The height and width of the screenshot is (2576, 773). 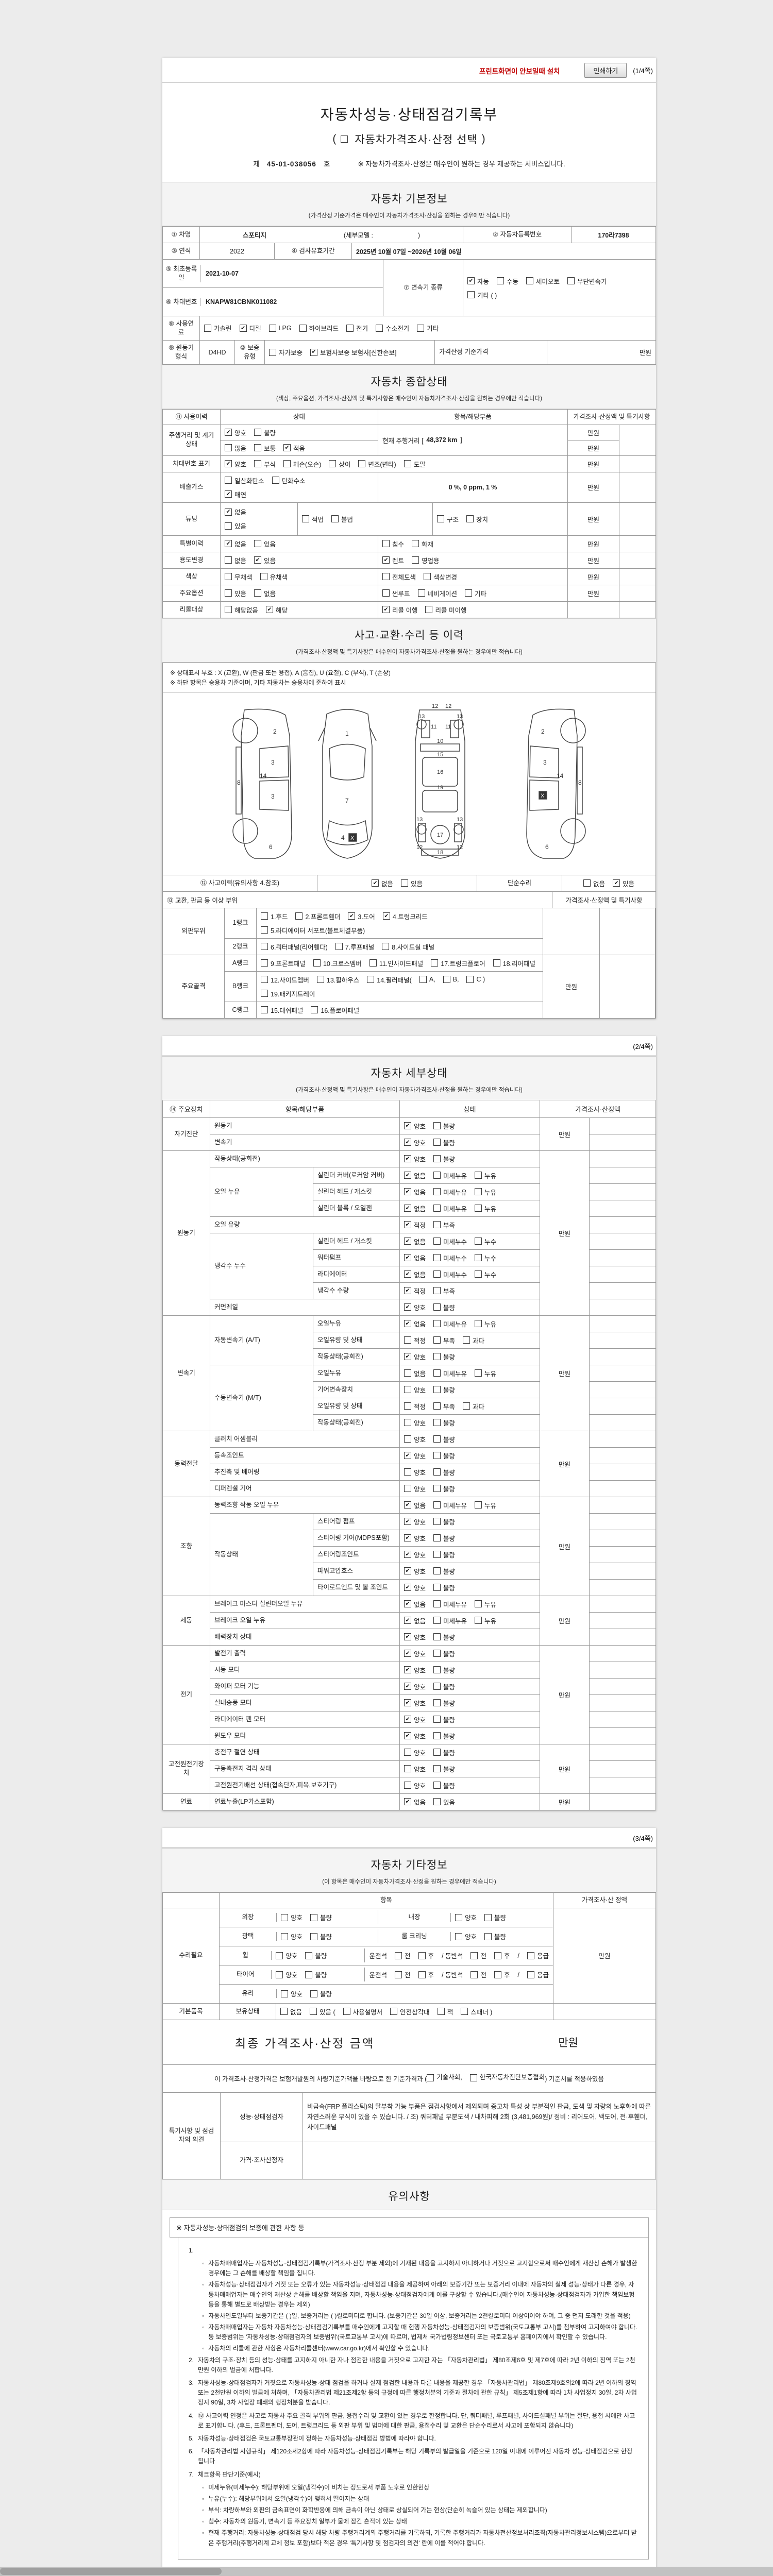 I want to click on checkbox-option: 네비게이션, so click(x=437, y=593).